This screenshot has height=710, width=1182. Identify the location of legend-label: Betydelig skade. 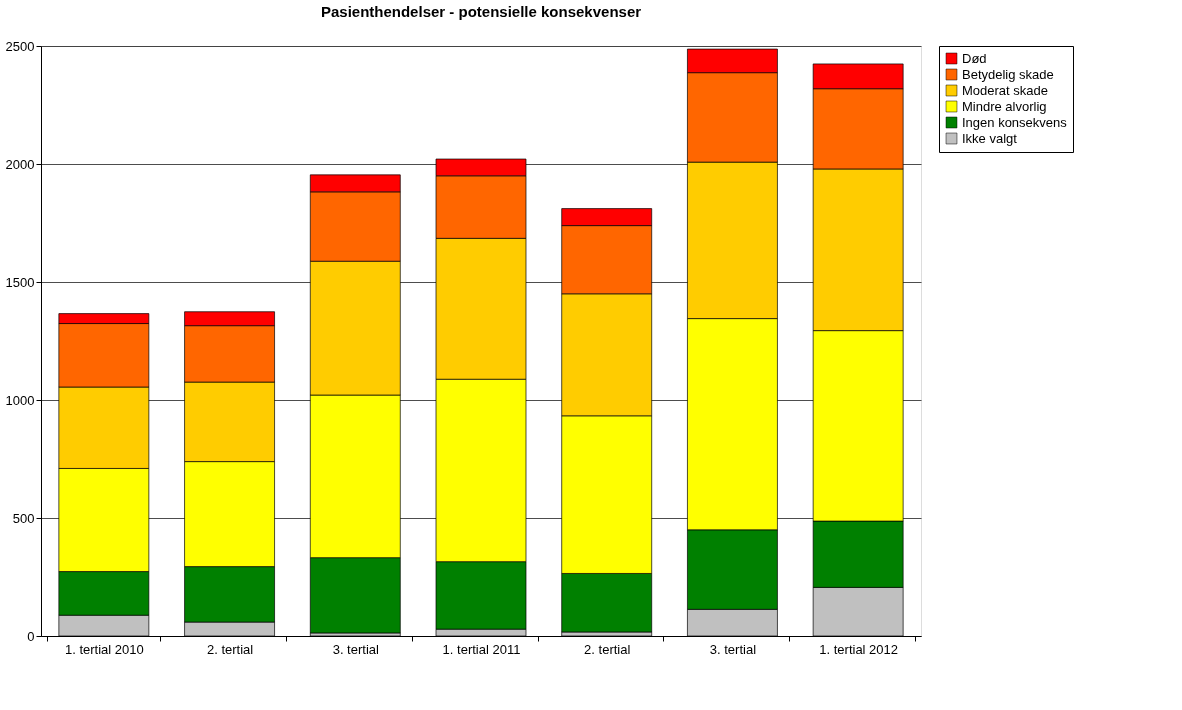
(1008, 74).